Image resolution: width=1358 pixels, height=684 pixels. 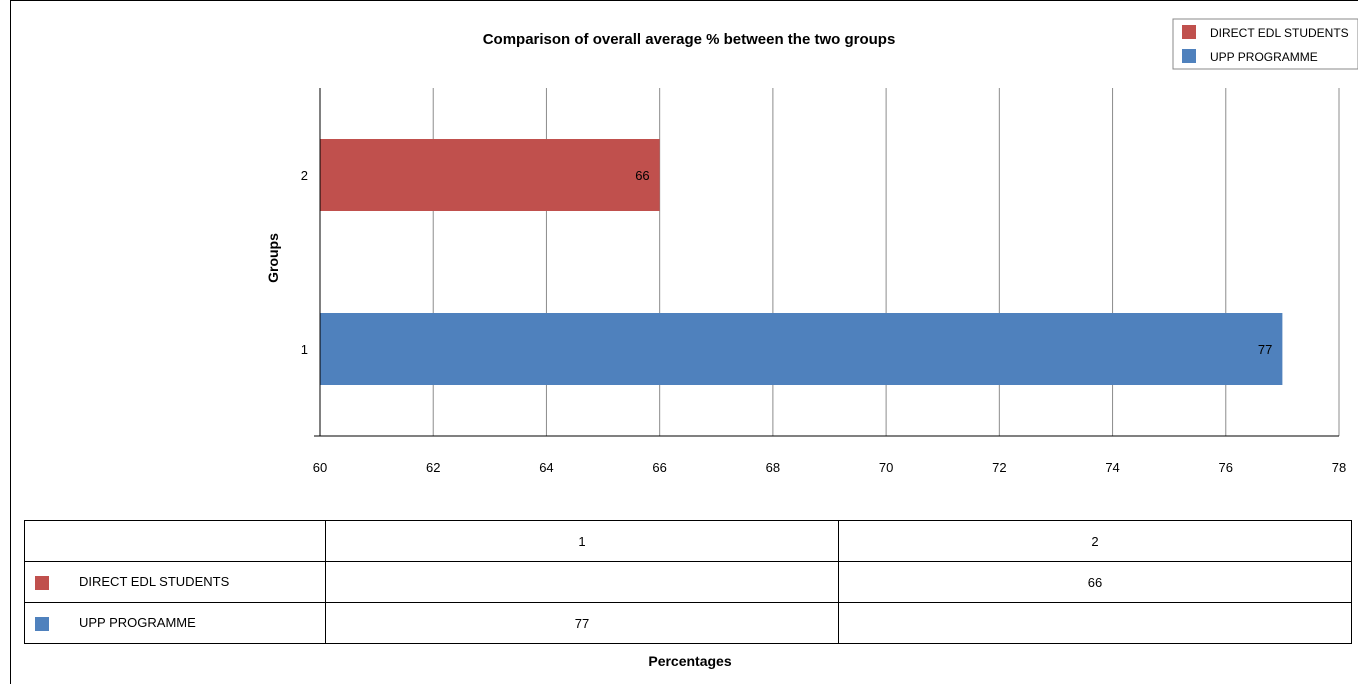 I want to click on x-tick-label: 76, so click(x=1226, y=467).